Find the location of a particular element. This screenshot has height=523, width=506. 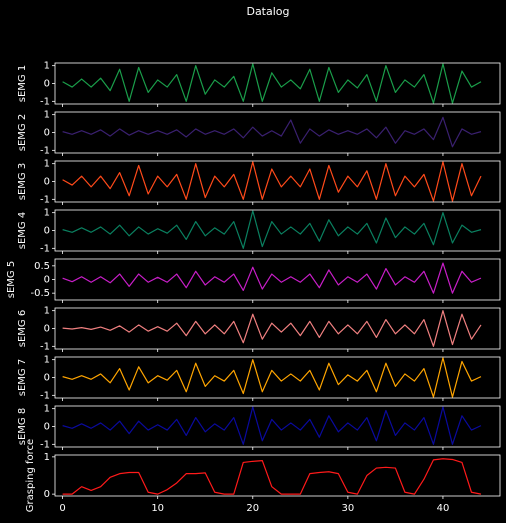

y-tick-label: -0.5 is located at coordinates (40, 293).